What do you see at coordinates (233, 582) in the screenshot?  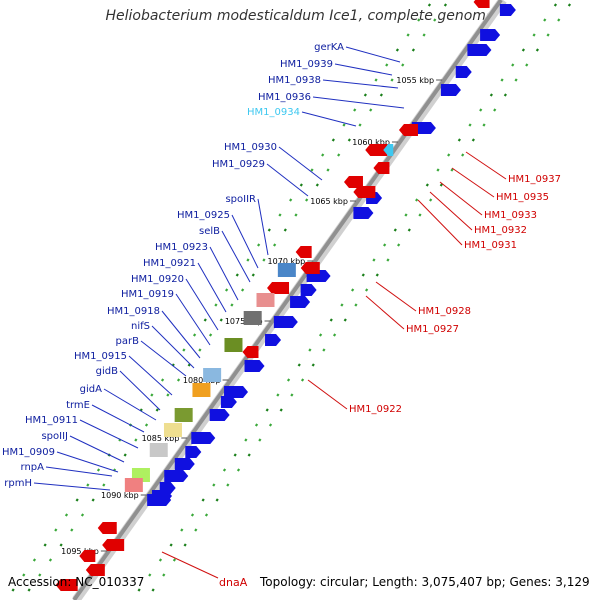 I see `gene-label-dnaA: dnaA` at bounding box center [233, 582].